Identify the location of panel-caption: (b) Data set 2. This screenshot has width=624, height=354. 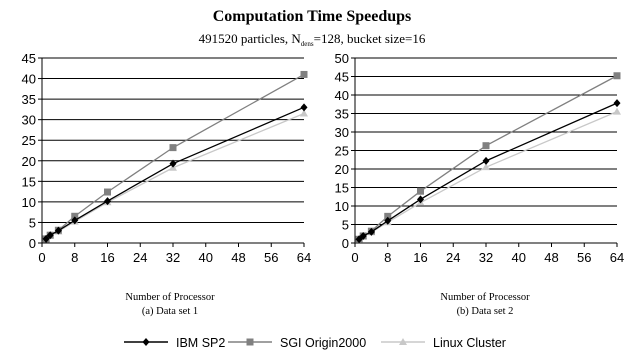
(485, 311).